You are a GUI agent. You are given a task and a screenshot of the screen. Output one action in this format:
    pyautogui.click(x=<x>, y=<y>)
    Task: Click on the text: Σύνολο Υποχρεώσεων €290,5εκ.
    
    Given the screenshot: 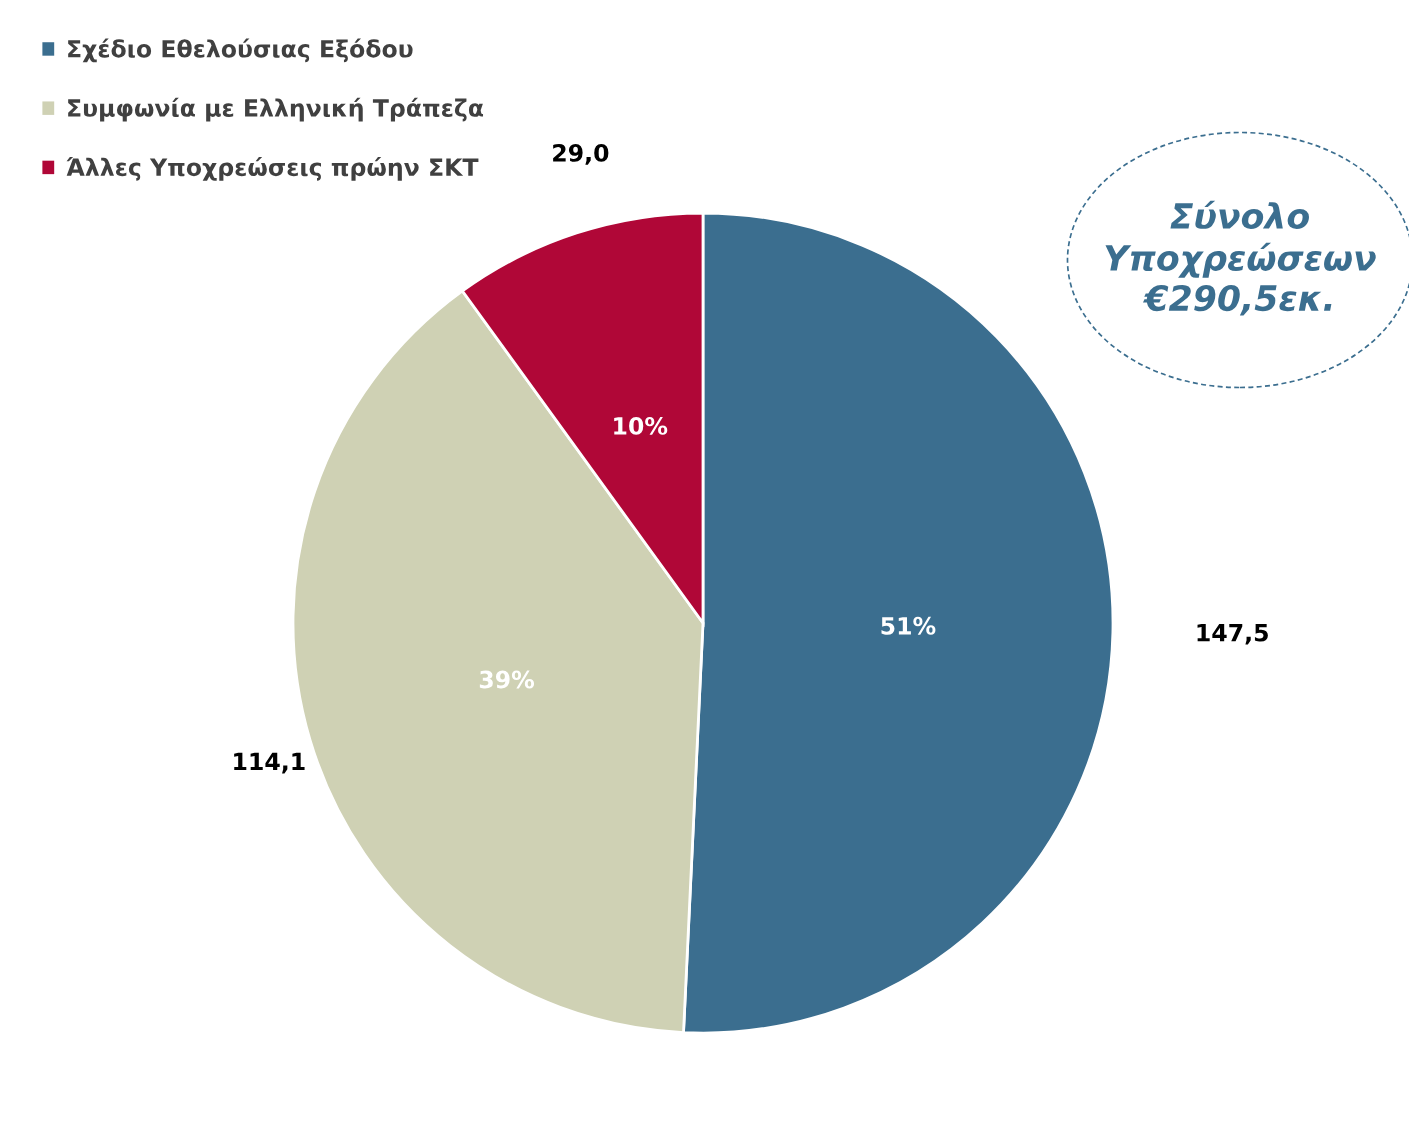 What is the action you would take?
    pyautogui.click(x=1240, y=258)
    